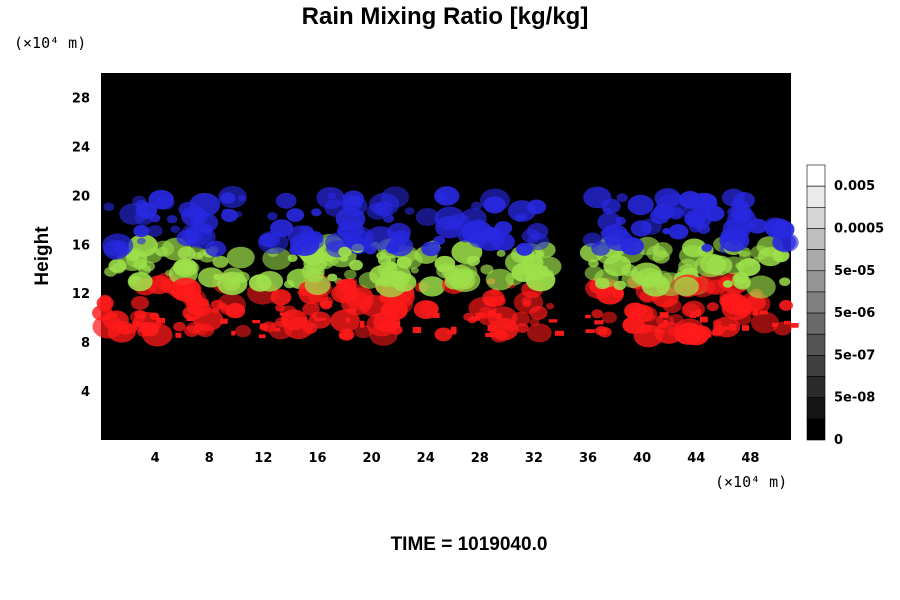 This screenshot has width=900, height=600. Describe the element at coordinates (859, 228) in the screenshot. I see `colorbar-label: 0.0005` at that location.